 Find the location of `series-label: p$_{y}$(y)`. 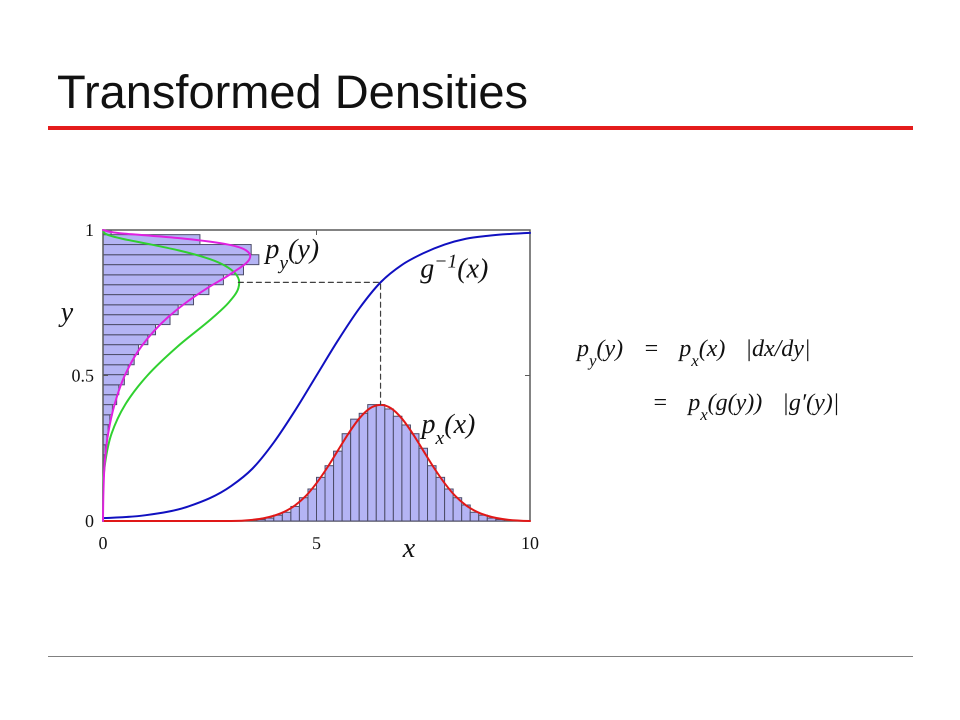

series-label: p$_{y}$(y) is located at coordinates (291, 254).